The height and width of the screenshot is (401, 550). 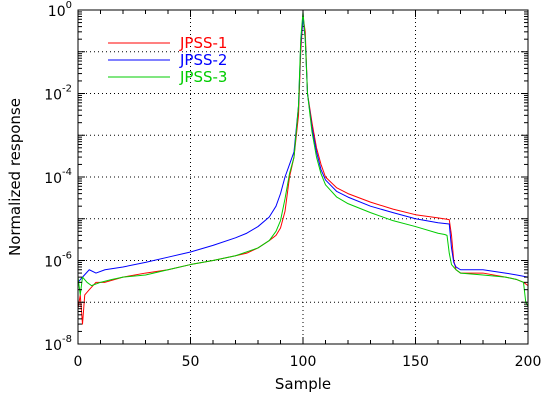 I want to click on y-tick-label: 10⁻⁸, so click(x=58, y=344).